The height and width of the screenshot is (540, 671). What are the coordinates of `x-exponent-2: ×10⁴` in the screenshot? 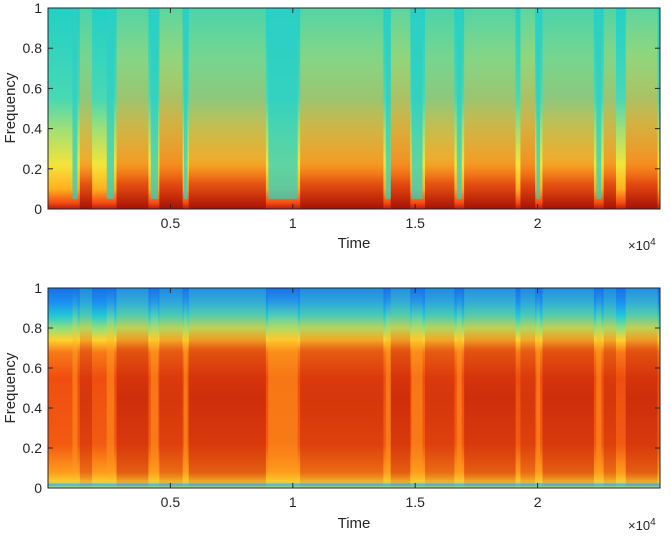 It's located at (642, 525).